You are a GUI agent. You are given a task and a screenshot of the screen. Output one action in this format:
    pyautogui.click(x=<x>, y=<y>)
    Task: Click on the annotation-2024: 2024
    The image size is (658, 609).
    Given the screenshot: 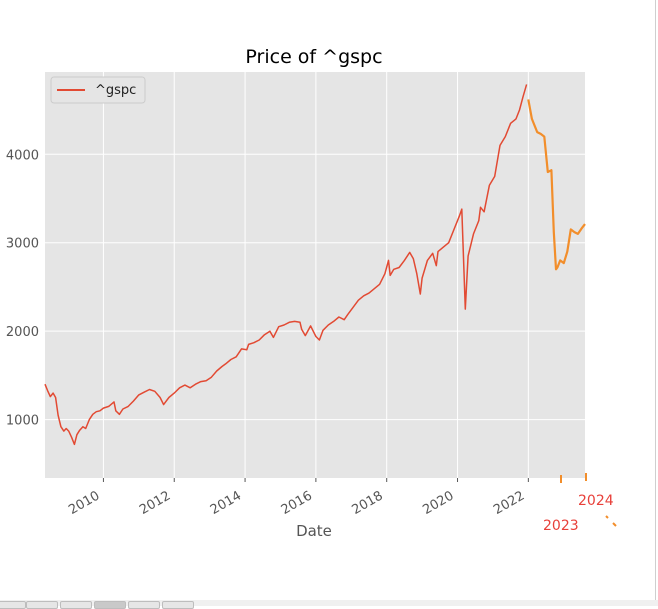 What is the action you would take?
    pyautogui.click(x=596, y=501)
    